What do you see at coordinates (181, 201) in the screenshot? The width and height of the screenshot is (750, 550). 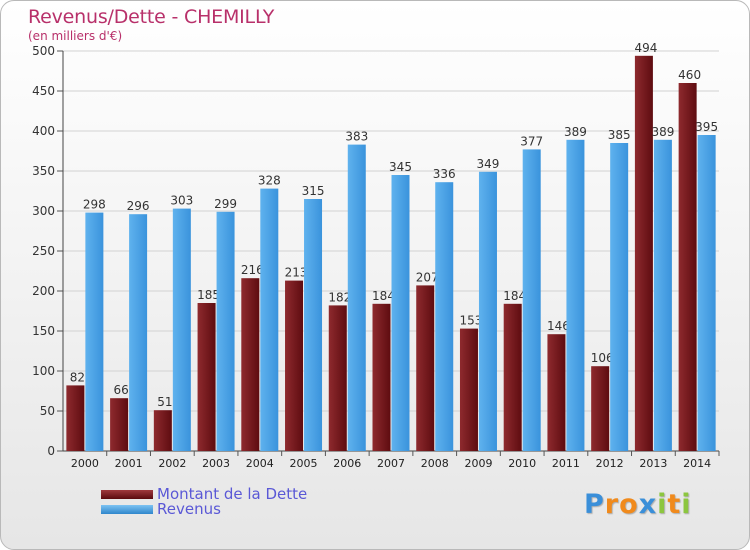 I see `data-label-revenue: 303` at bounding box center [181, 201].